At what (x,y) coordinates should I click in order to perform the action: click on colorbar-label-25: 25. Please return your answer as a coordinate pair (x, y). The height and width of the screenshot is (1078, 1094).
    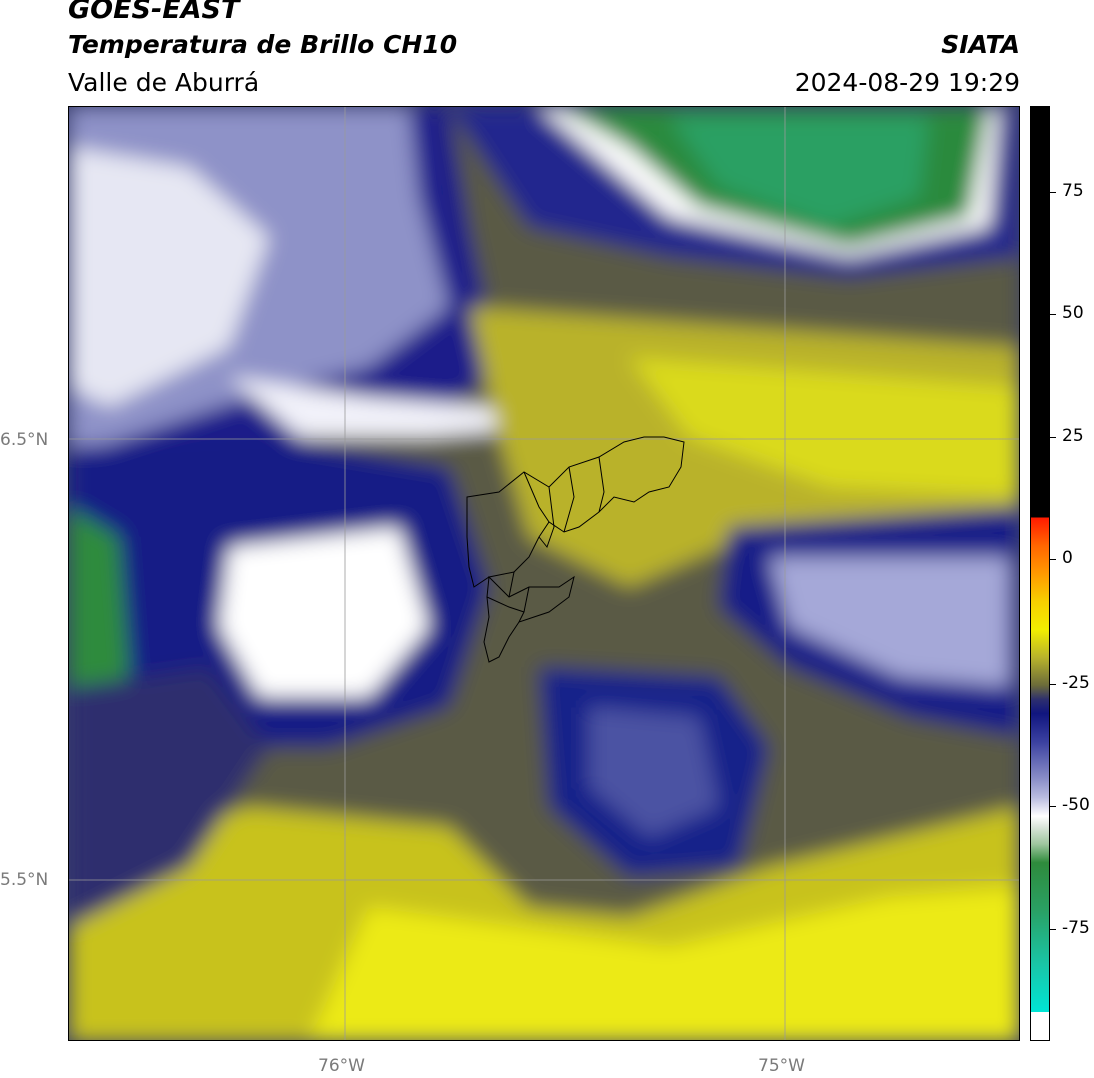
    Looking at the image, I should click on (1073, 436).